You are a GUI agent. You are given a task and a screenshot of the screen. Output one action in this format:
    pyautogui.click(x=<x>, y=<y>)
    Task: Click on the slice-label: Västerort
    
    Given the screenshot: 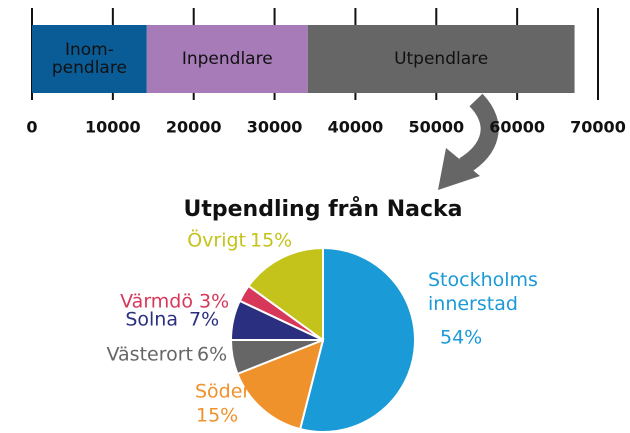 What is the action you would take?
    pyautogui.click(x=150, y=355)
    